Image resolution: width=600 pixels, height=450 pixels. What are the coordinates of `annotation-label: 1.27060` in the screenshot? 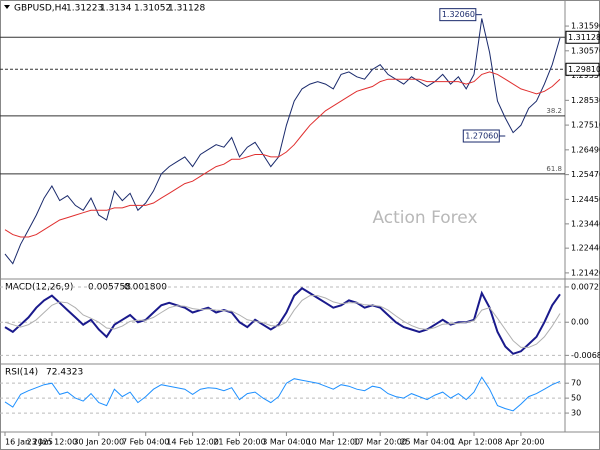 It's located at (481, 136).